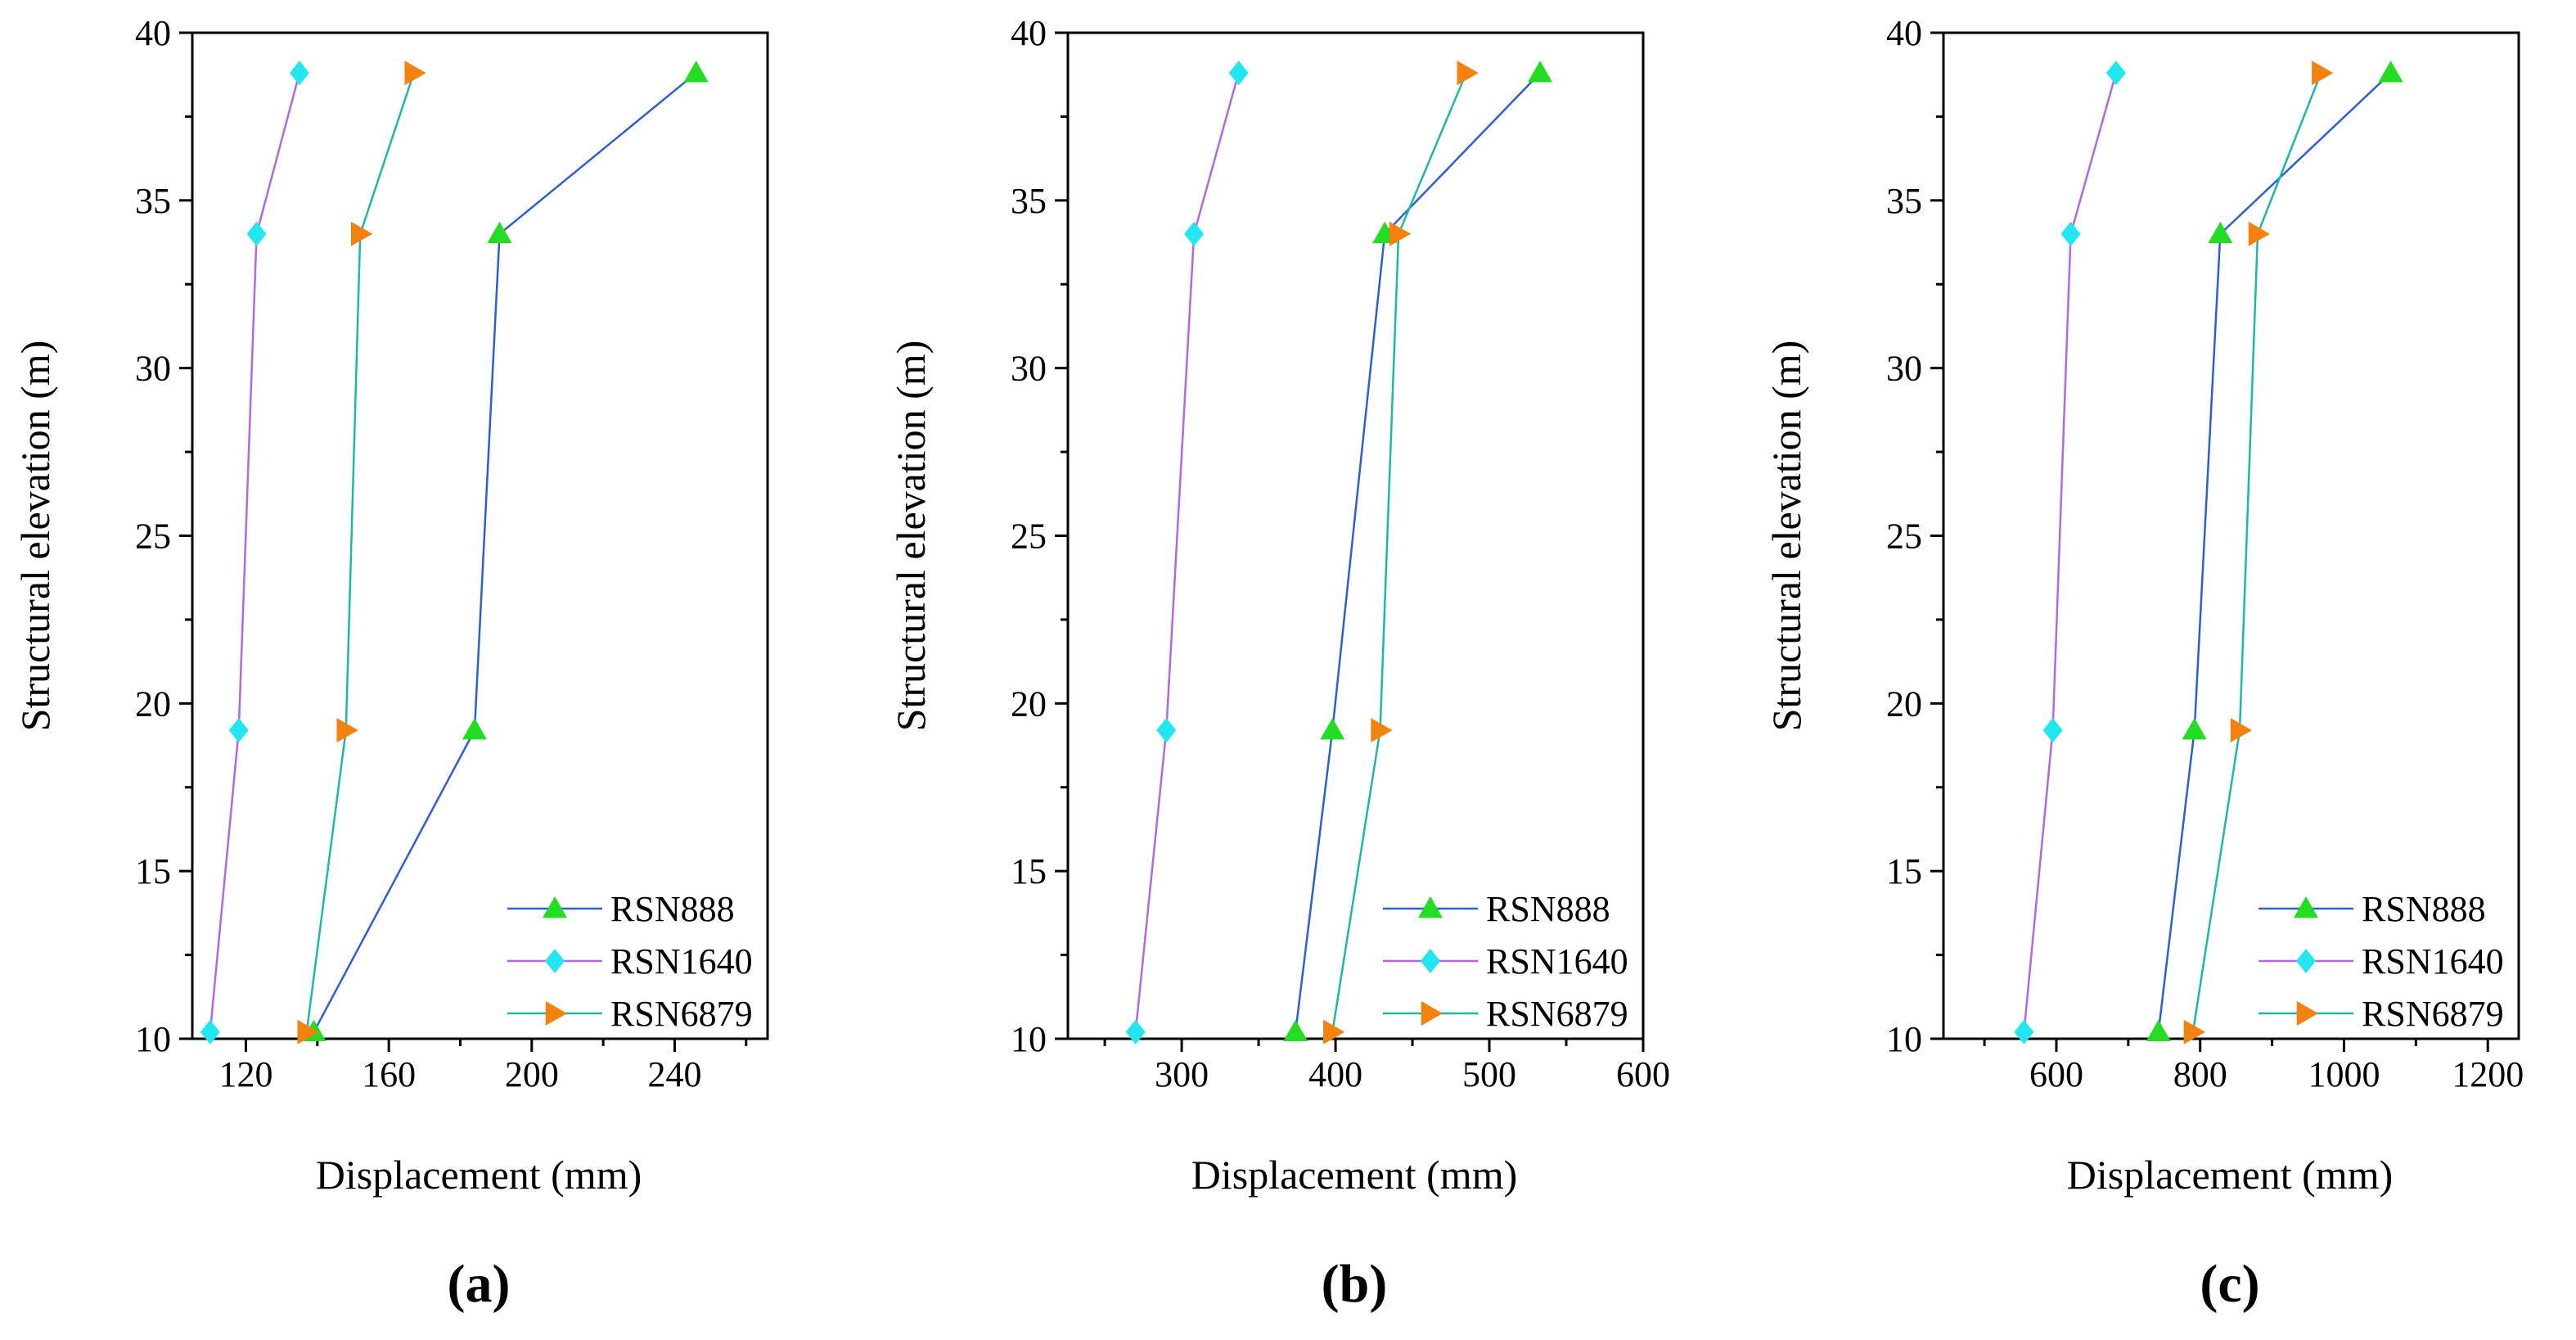 The width and height of the screenshot is (2576, 1340). I want to click on x-tick-label: 800, so click(2200, 1074).